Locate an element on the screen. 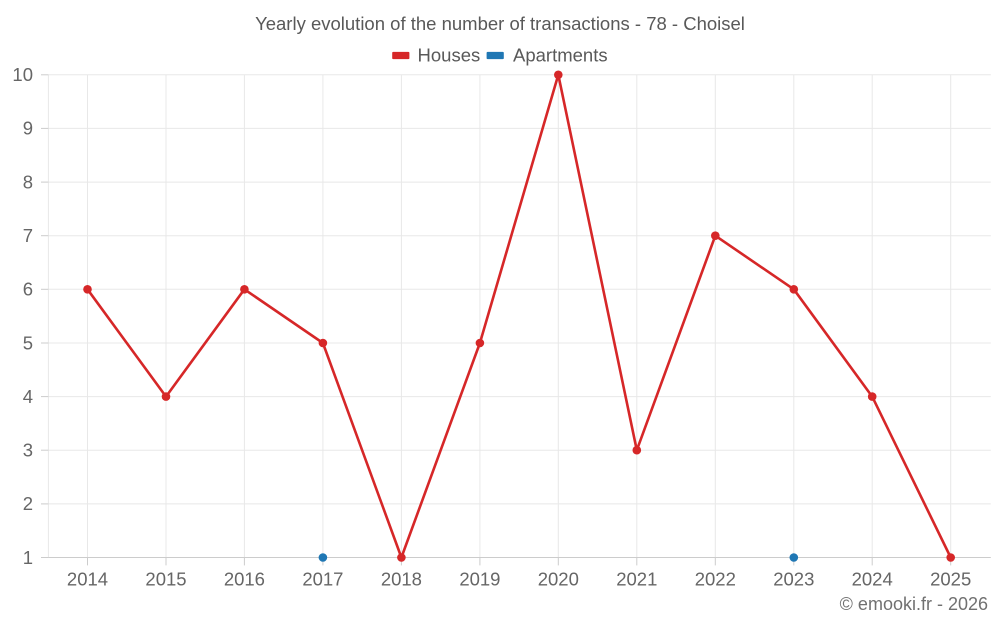 The width and height of the screenshot is (1000, 625). svg-text: 2019 is located at coordinates (479, 579).